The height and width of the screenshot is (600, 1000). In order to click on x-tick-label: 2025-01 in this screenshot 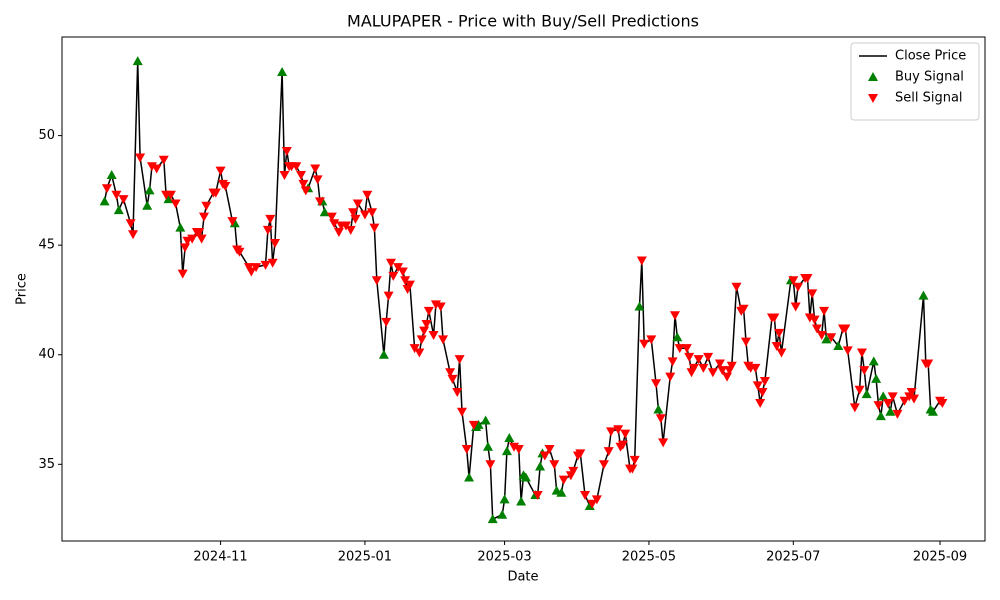, I will do `click(365, 557)`.